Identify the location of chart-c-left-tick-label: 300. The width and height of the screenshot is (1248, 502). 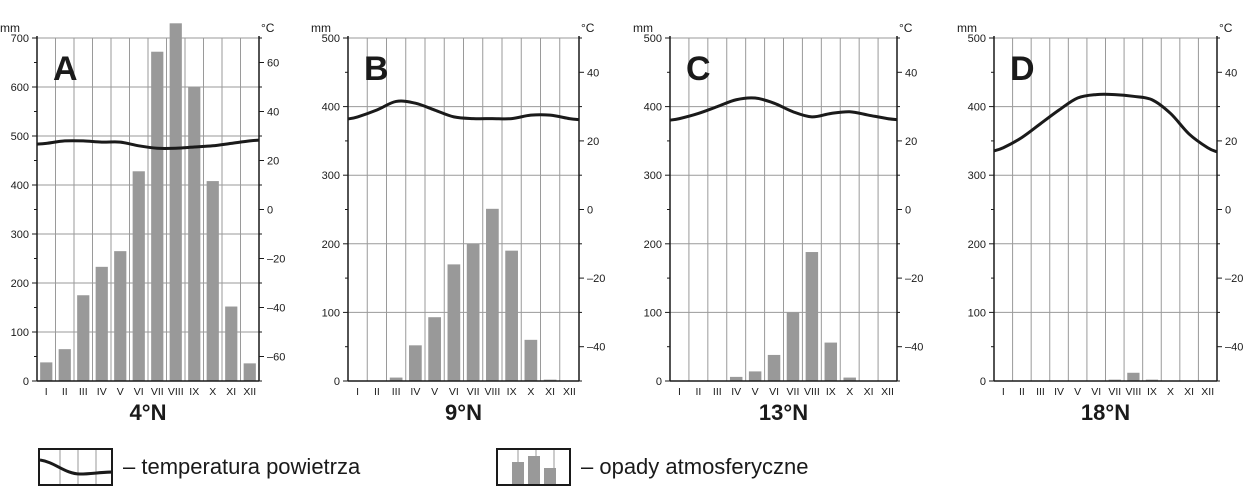
(653, 176).